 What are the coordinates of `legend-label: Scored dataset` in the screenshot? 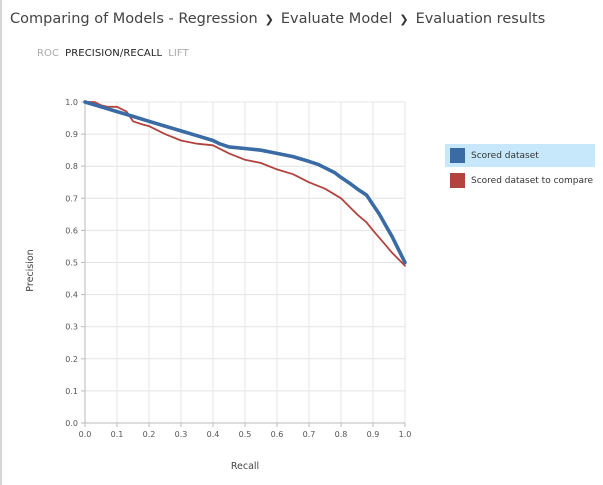 It's located at (505, 155).